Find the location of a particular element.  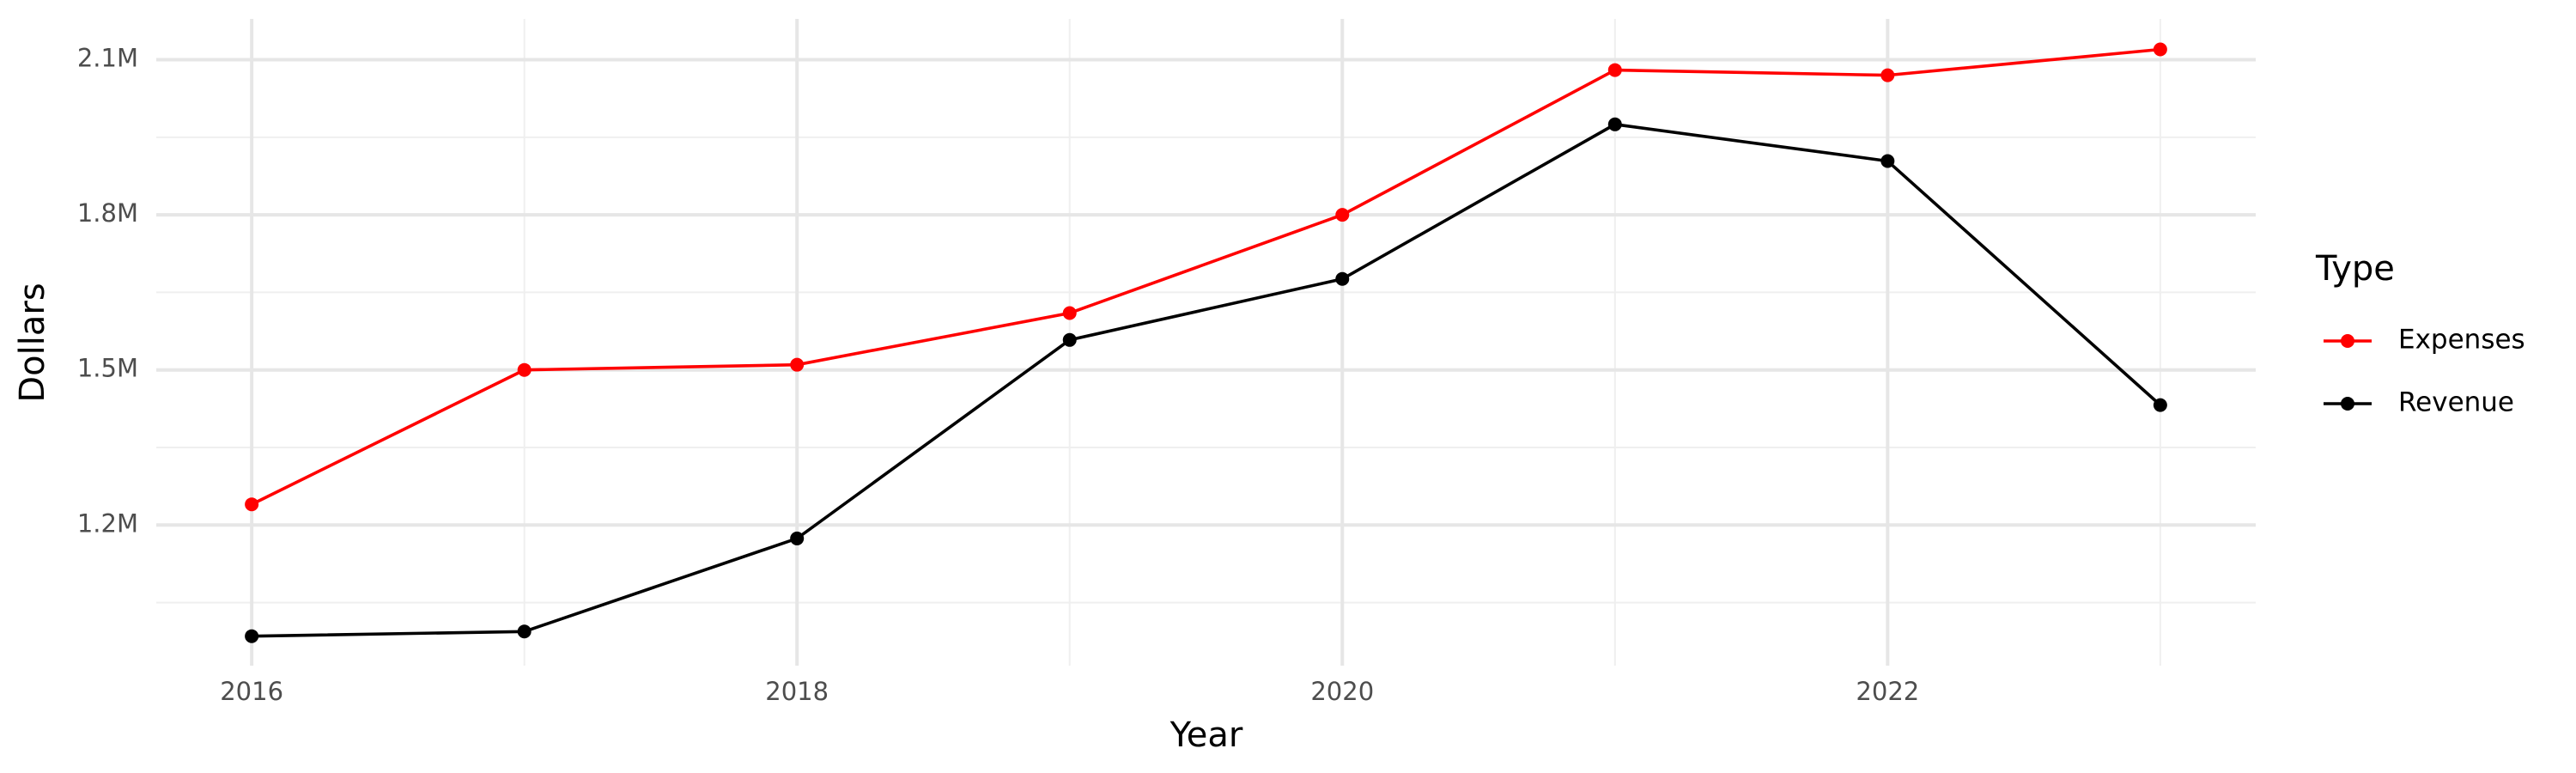

x-tick-label: 2018 is located at coordinates (797, 691).